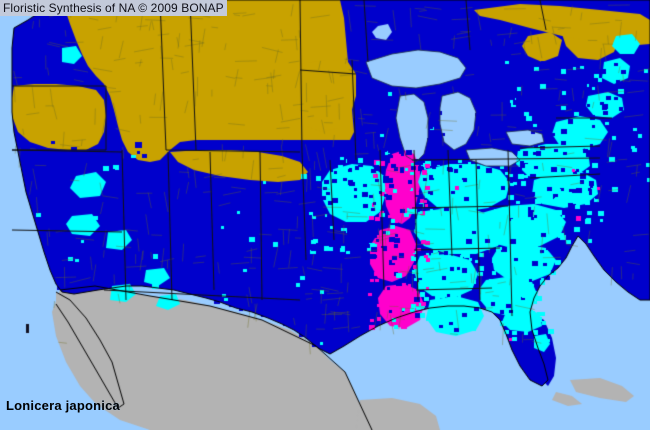 The image size is (650, 430). Describe the element at coordinates (113, 8) in the screenshot. I see `map-title-bar: Floristic Synthesis of NA © 2009 BONAP` at that location.